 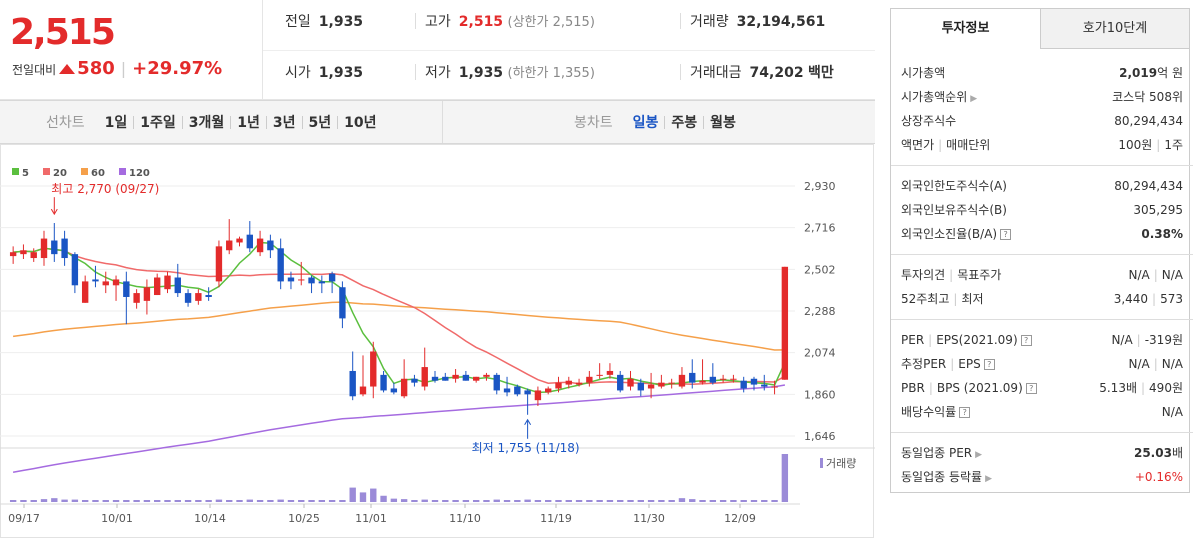 I want to click on info-row: 외국인한도주식수(A) 80,294,434, so click(x=1042, y=186).